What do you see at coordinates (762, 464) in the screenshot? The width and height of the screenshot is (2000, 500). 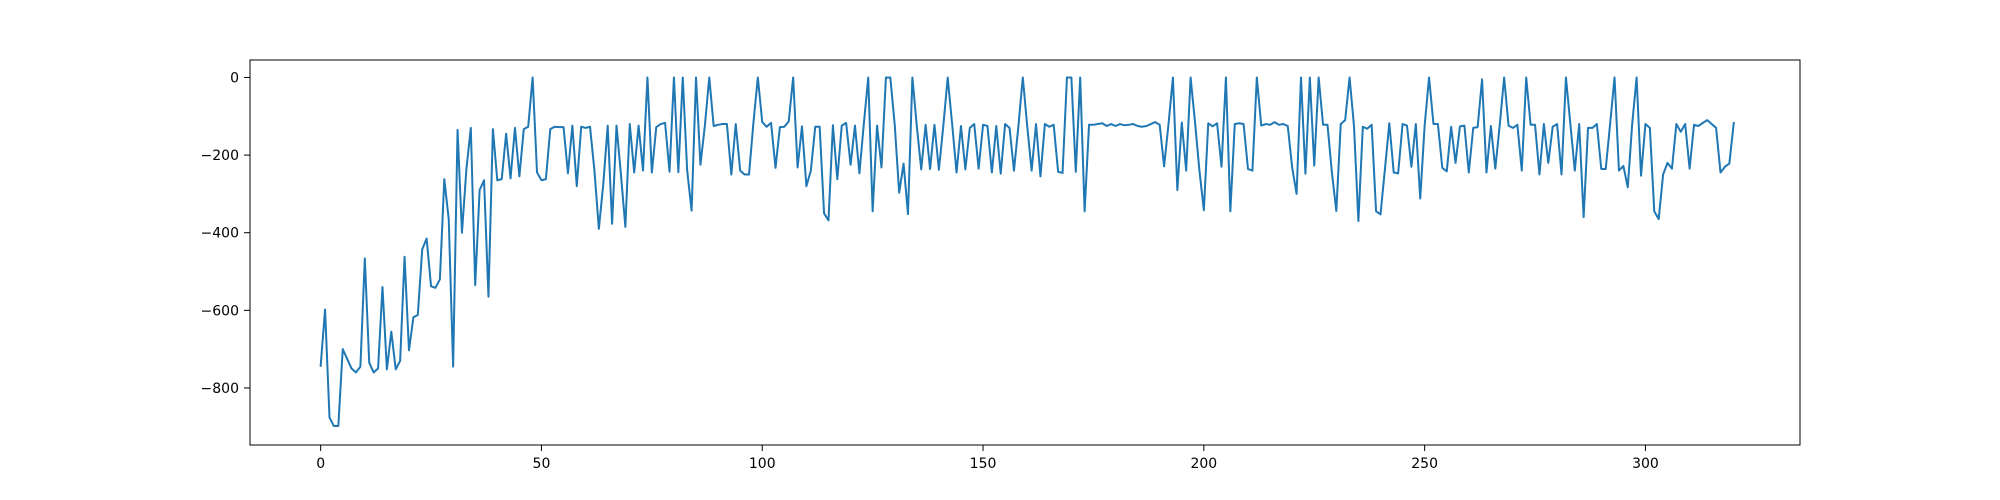 I see `x-tick-label: 100` at bounding box center [762, 464].